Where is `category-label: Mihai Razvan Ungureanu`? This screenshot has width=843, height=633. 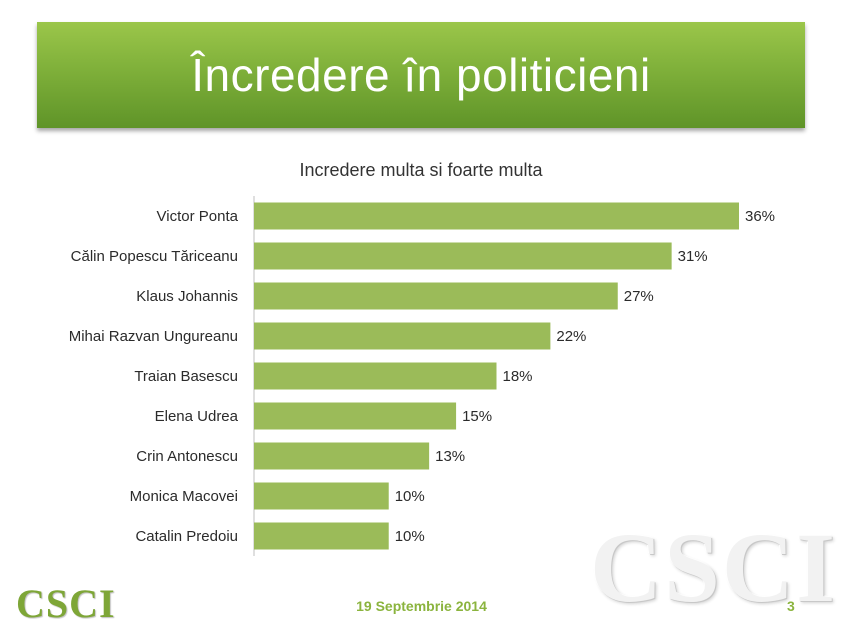 category-label: Mihai Razvan Ungureanu is located at coordinates (153, 336).